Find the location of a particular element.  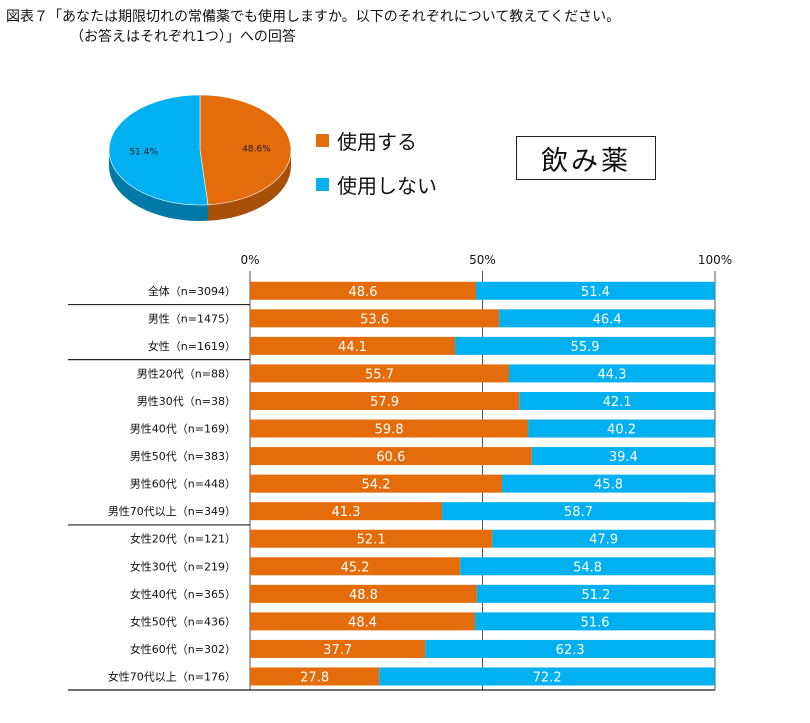

pie-slice-label-0: 48.6% is located at coordinates (256, 150).